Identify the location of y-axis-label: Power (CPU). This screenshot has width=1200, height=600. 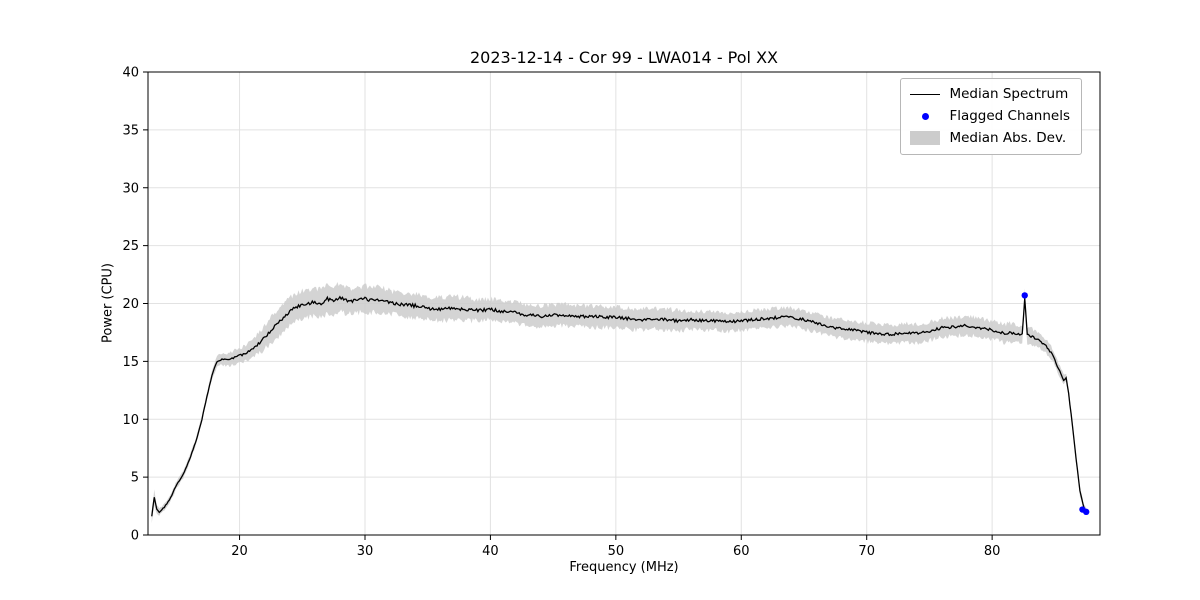
(108, 303).